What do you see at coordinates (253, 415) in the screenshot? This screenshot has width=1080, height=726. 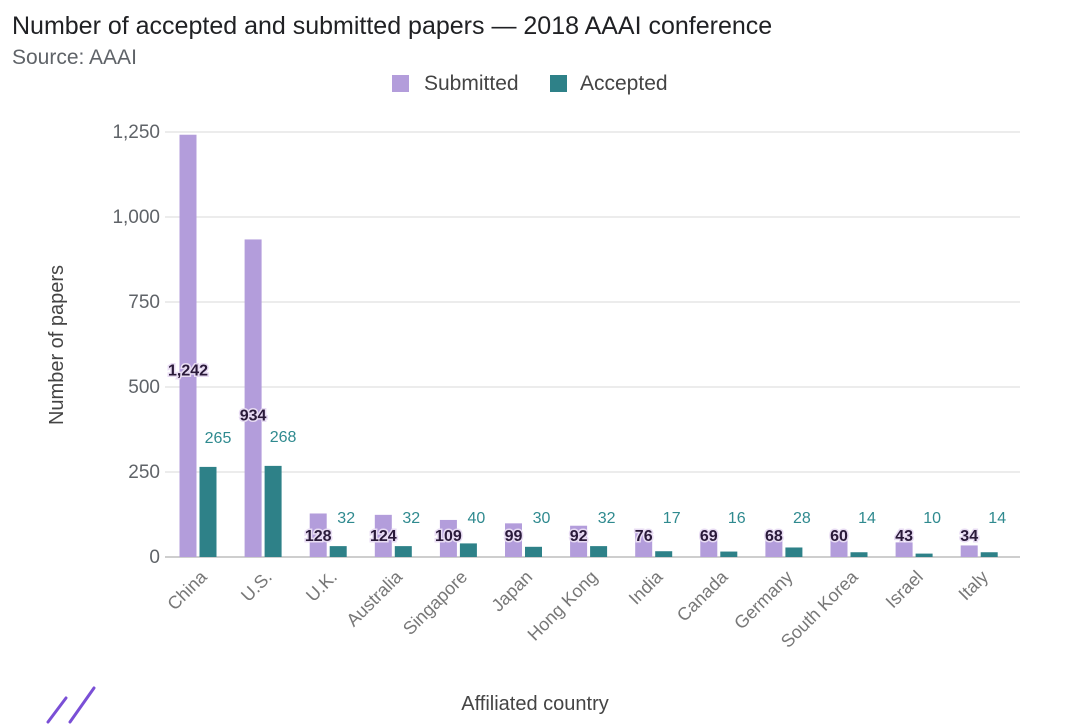 I see `data-label-submitted: 934` at bounding box center [253, 415].